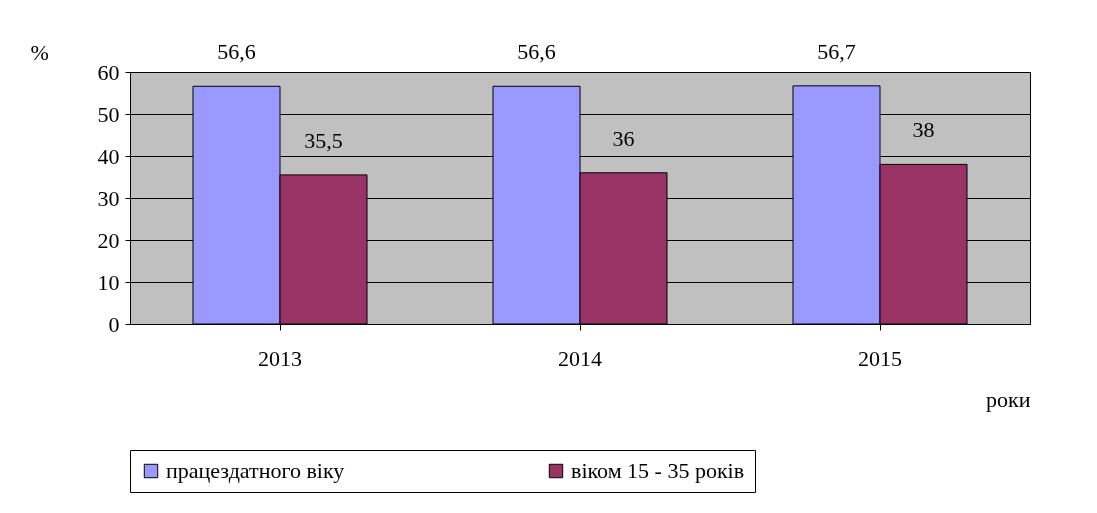 This screenshot has height=513, width=1097. Describe the element at coordinates (923, 130) in the screenshot. I see `data-label: 38` at that location.